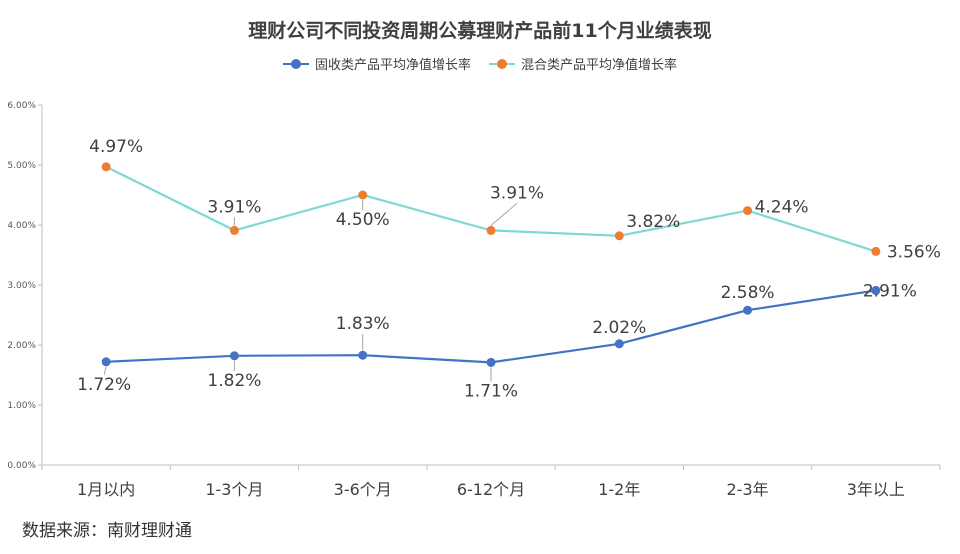 The height and width of the screenshot is (554, 960). Describe the element at coordinates (363, 324) in the screenshot. I see `data-label: 1.83%` at that location.